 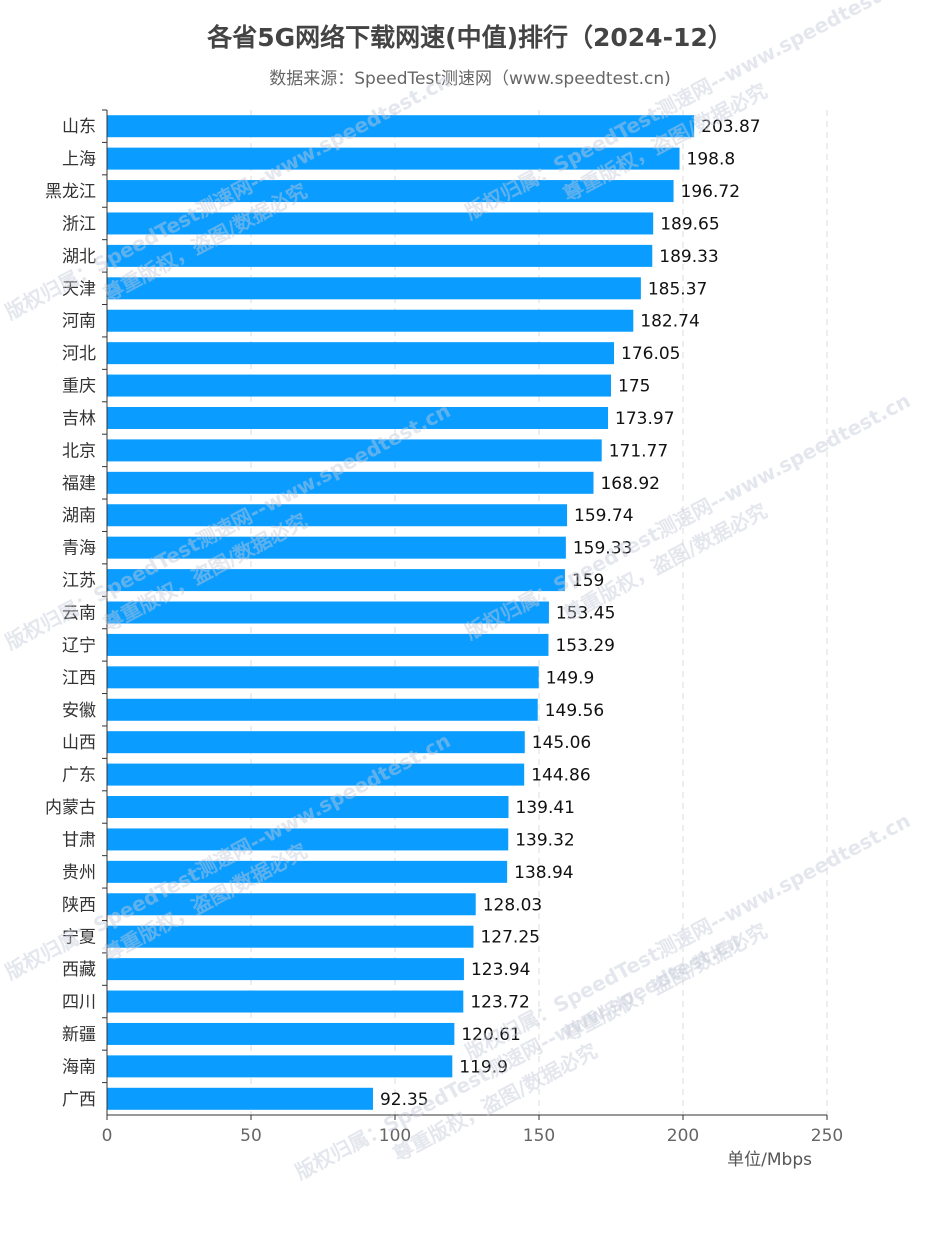 What do you see at coordinates (544, 840) in the screenshot?
I see `value-label: 139.32` at bounding box center [544, 840].